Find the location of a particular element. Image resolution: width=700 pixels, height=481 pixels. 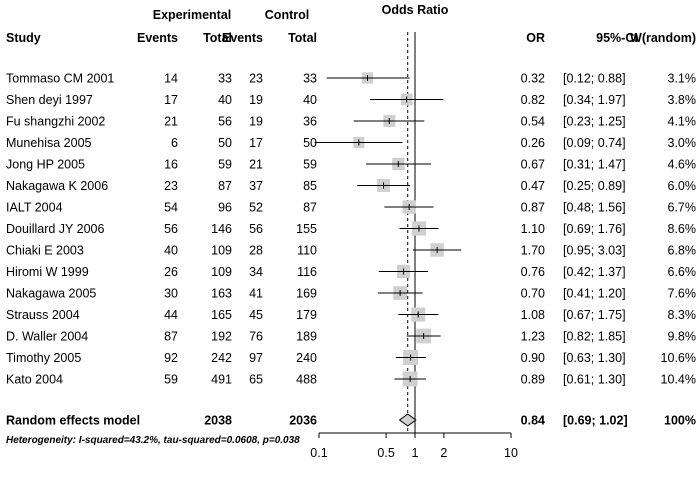

ci-value: [0.95; 3.03] is located at coordinates (594, 251).